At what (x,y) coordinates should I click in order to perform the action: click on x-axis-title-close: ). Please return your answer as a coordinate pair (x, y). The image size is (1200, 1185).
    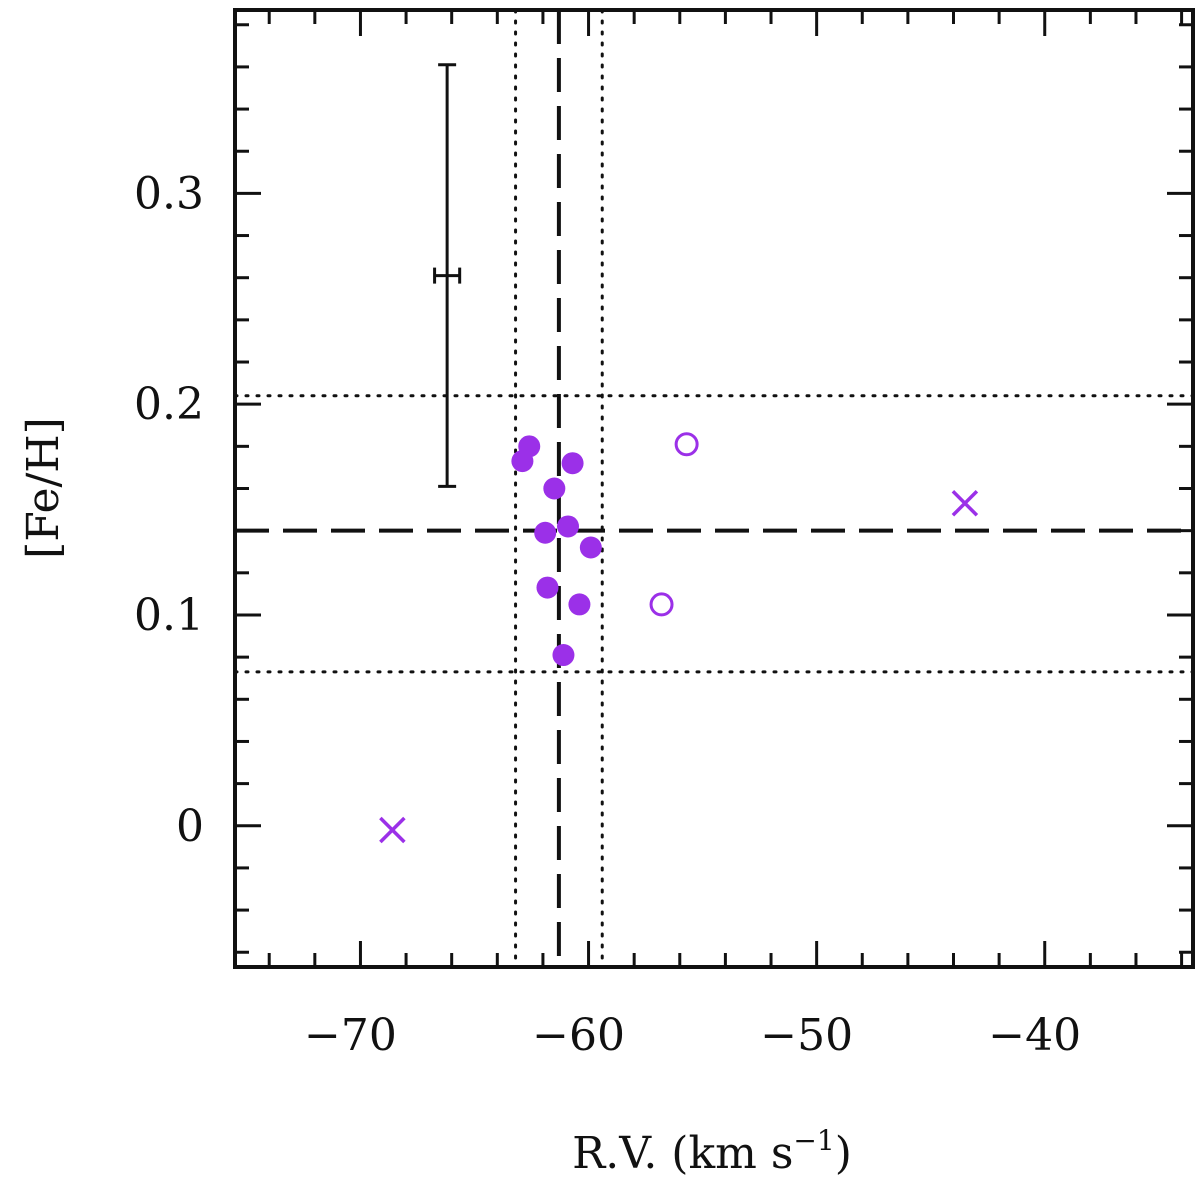
    Looking at the image, I should click on (843, 1153).